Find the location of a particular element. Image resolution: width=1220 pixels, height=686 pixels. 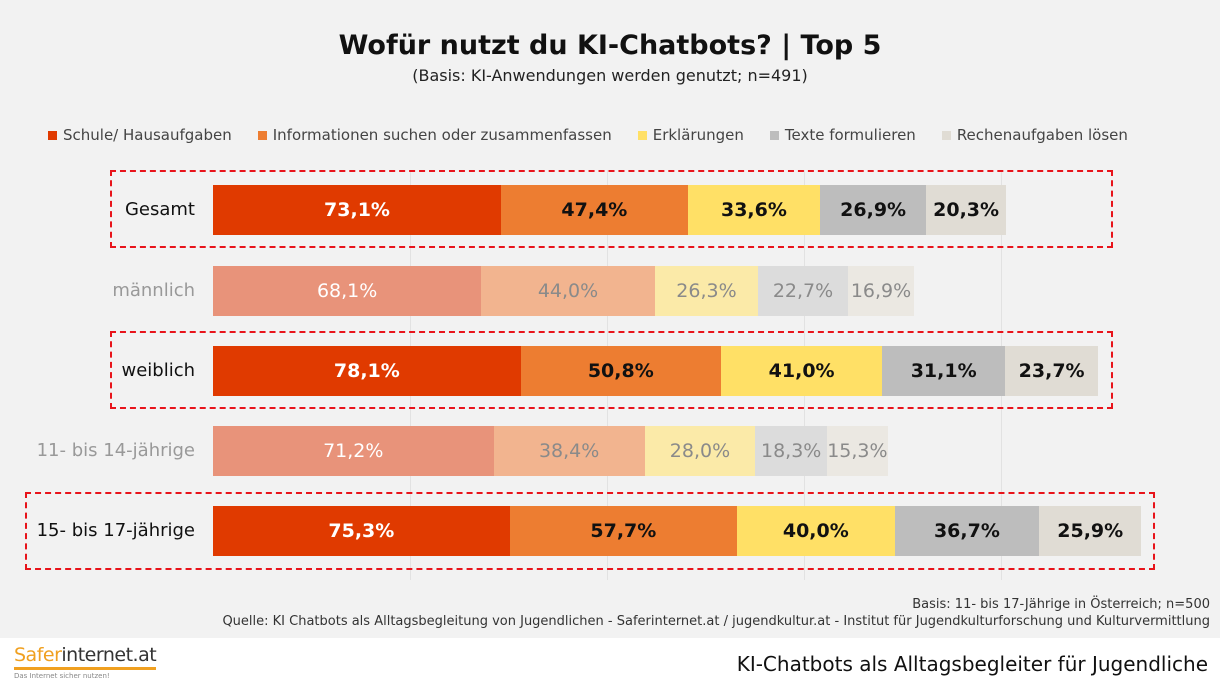

bar-segment: 20,3% is located at coordinates (966, 210).